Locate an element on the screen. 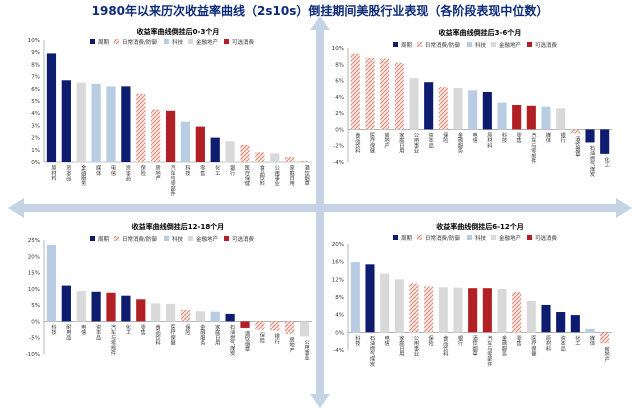  left-arrow-icon is located at coordinates (16, 208).